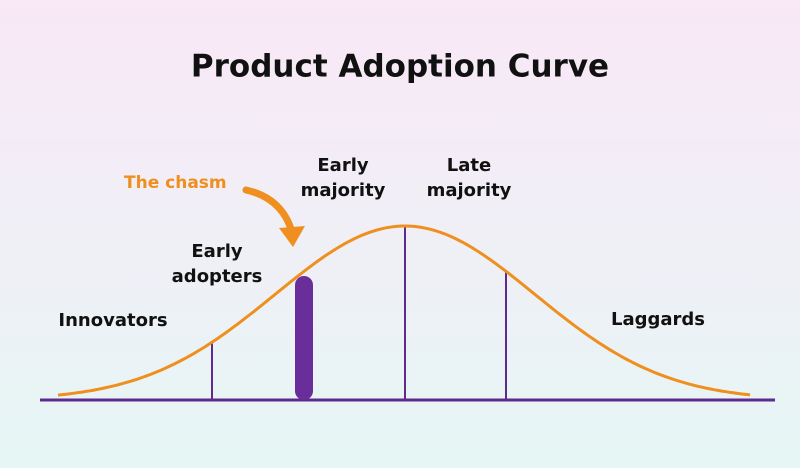  Describe the element at coordinates (304, 338) in the screenshot. I see `chasm-bar` at that location.